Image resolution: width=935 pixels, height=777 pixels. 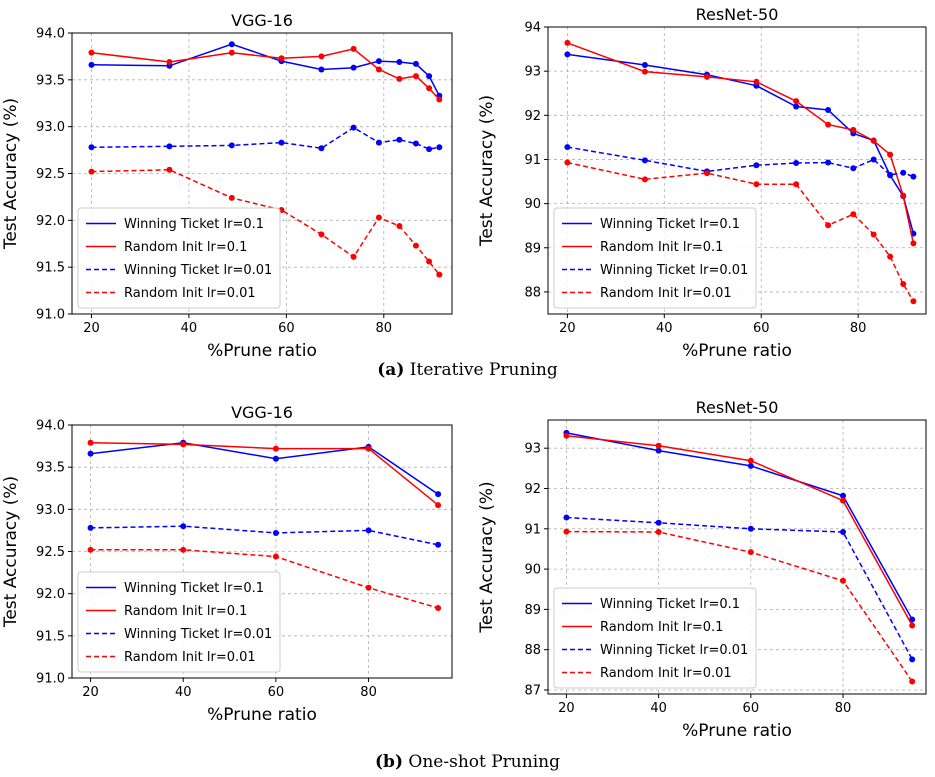 I want to click on y-tick-label: 92, so click(x=532, y=489).